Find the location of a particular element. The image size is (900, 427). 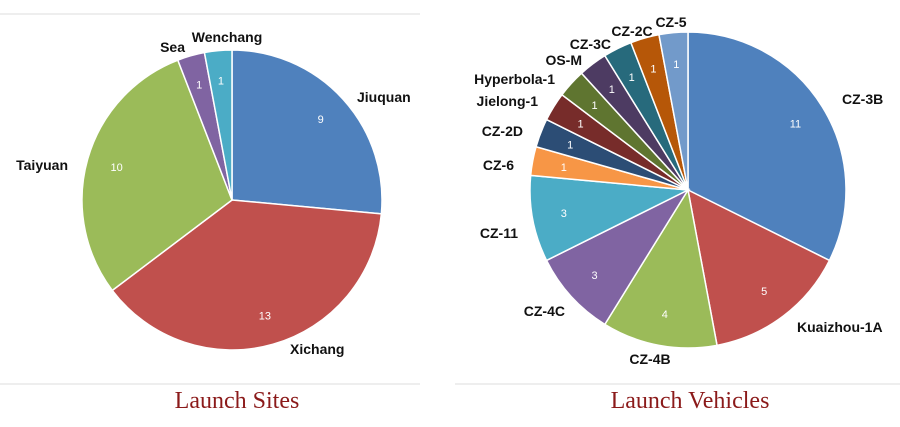

value-label-wenchang: 1 is located at coordinates (221, 82).